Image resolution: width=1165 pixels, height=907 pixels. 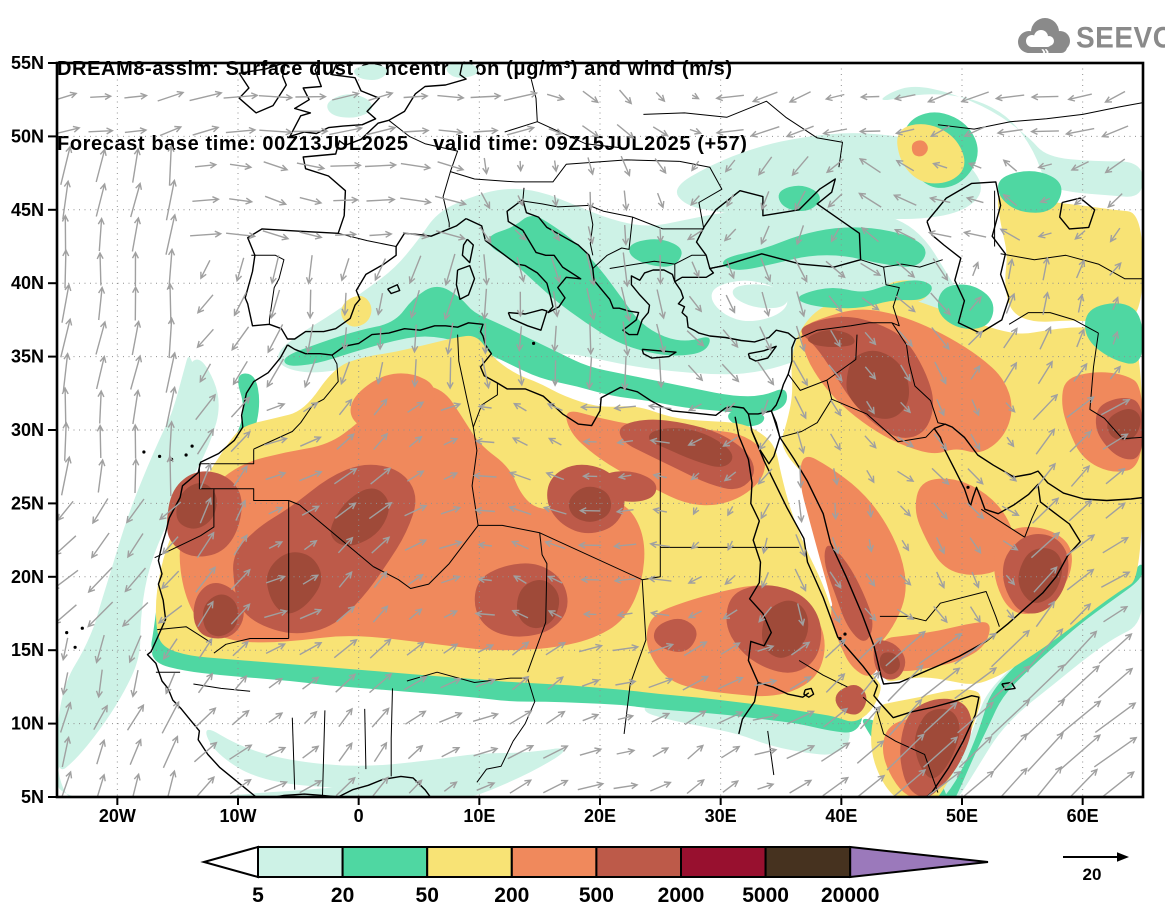 I want to click on lat-tick-label: 25N, so click(x=27, y=503).